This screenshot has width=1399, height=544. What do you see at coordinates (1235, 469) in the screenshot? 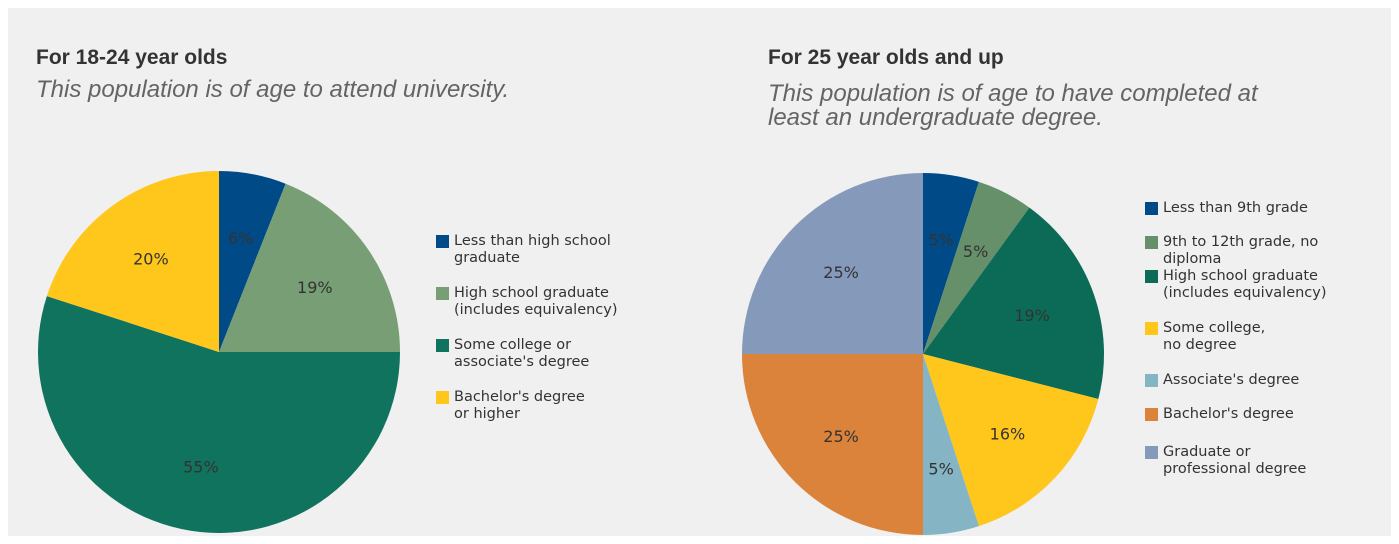
I see `legend-label: professional degree` at bounding box center [1235, 469].